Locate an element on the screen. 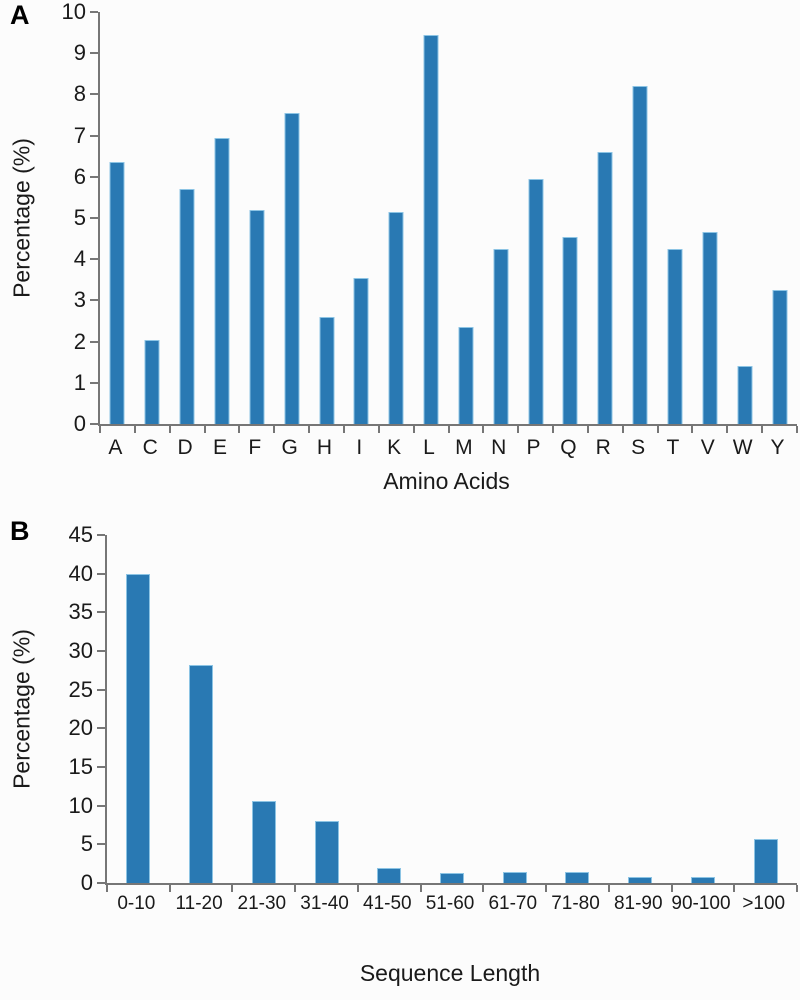 The width and height of the screenshot is (800, 1000). x-tick-label: A is located at coordinates (115, 447).